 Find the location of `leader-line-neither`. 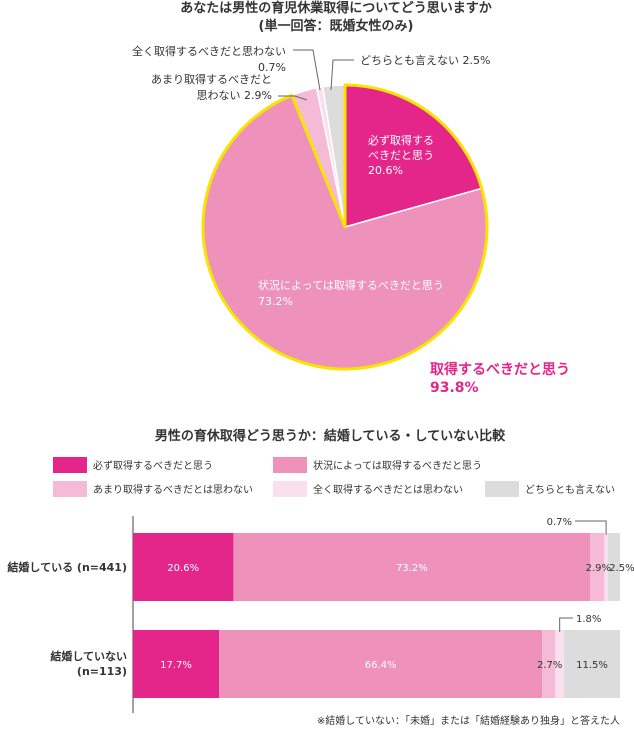

leader-line-neither is located at coordinates (342, 75).